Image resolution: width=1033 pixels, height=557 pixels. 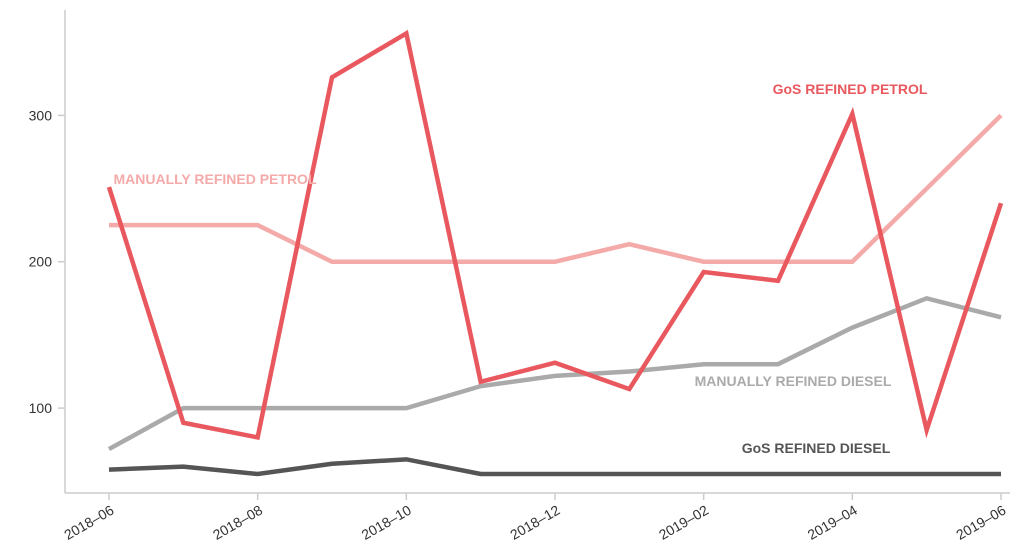 I want to click on y-tick-label: 100, so click(x=41, y=408).